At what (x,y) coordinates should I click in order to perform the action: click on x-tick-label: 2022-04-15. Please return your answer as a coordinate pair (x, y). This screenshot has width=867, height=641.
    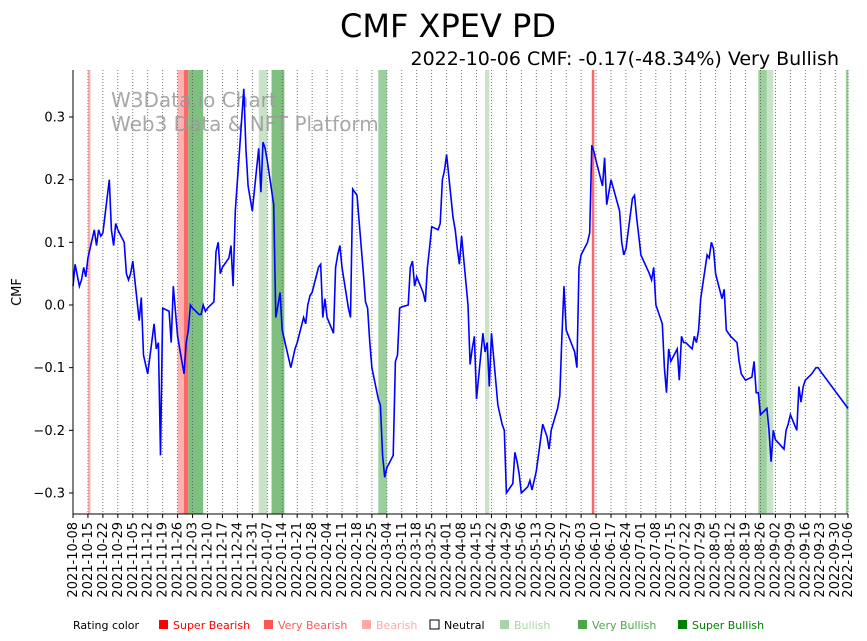
    Looking at the image, I should click on (477, 560).